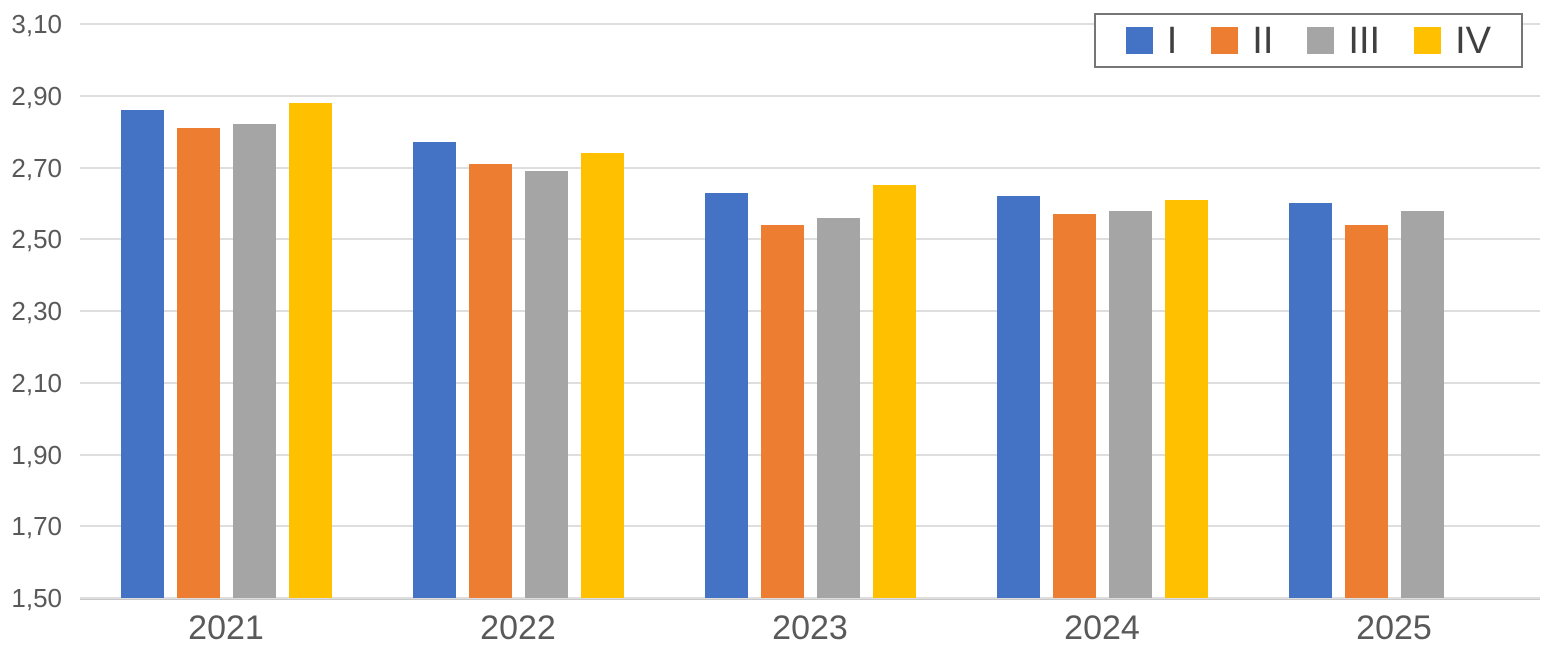  What do you see at coordinates (142, 354) in the screenshot?
I see `bar-I-2021` at bounding box center [142, 354].